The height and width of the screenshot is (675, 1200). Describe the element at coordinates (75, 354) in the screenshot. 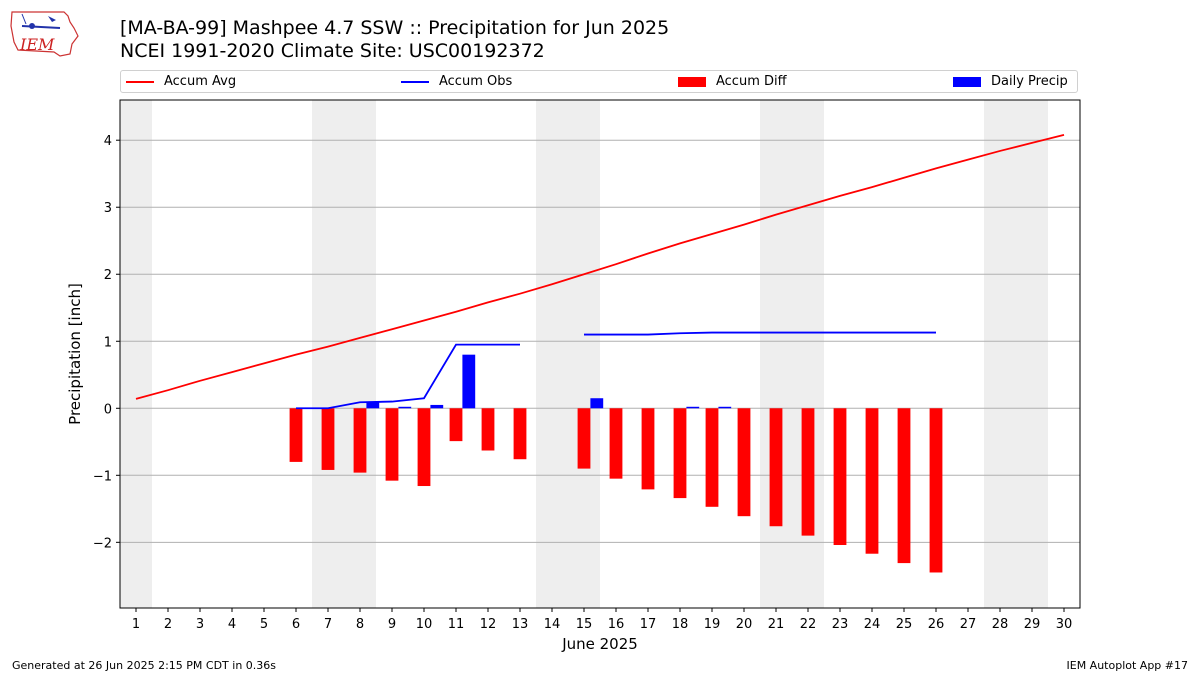

I see `y-axis-title: Precipitation [inch]` at that location.